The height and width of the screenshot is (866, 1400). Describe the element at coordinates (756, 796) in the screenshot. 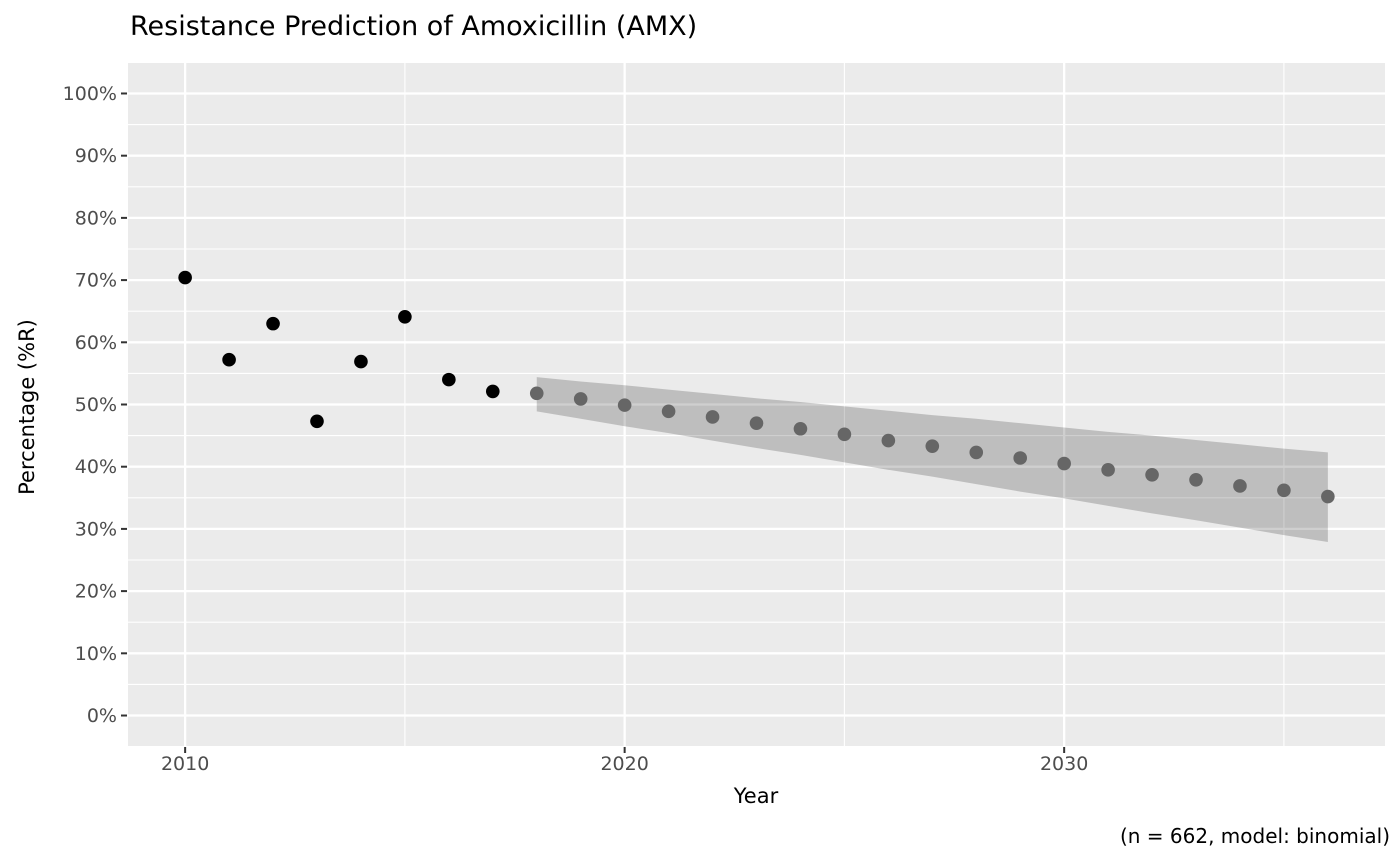

I see `x-axis-title: Year` at that location.